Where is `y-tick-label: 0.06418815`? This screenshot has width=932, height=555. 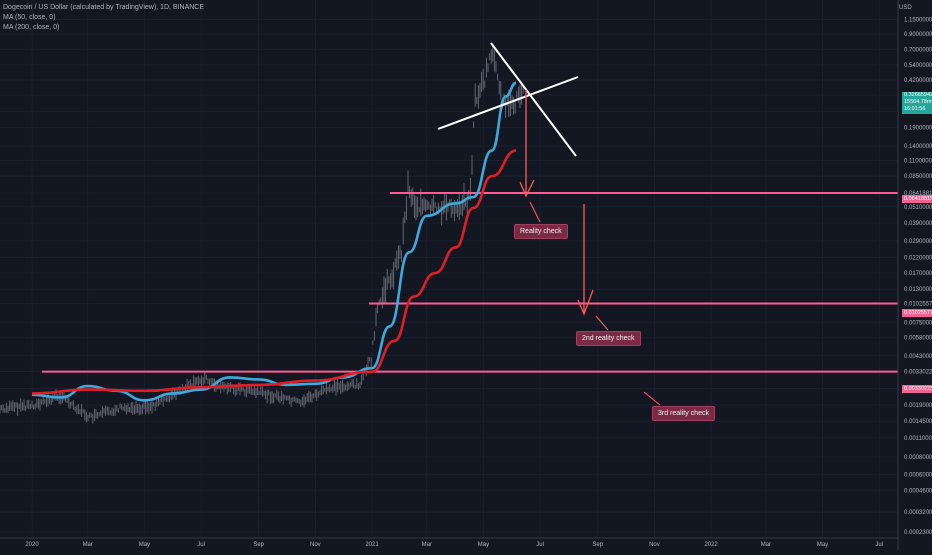 y-tick-label: 0.06418815 is located at coordinates (918, 194).